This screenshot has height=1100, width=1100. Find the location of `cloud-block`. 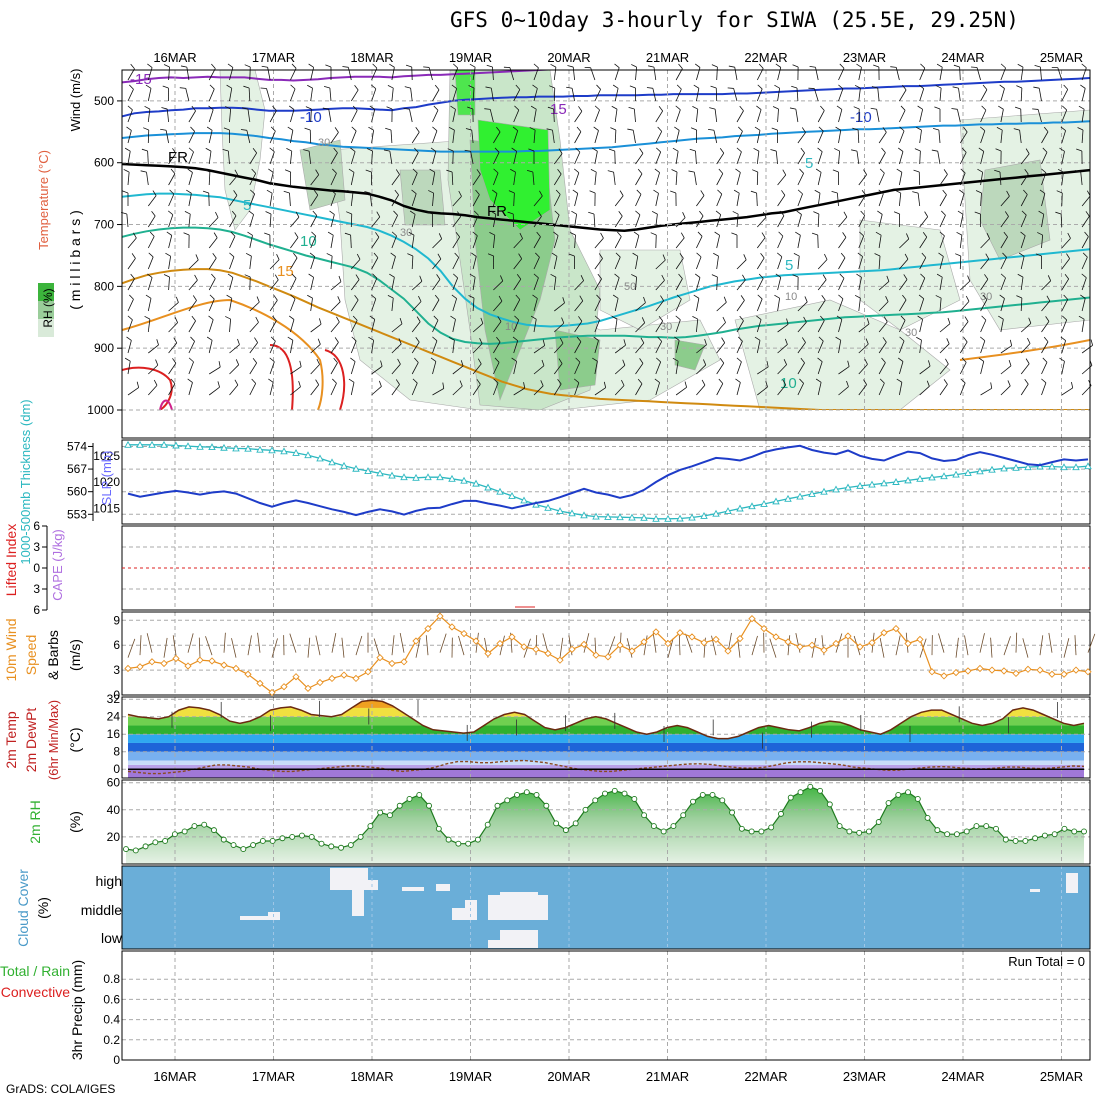

cloud-block is located at coordinates (358, 903).